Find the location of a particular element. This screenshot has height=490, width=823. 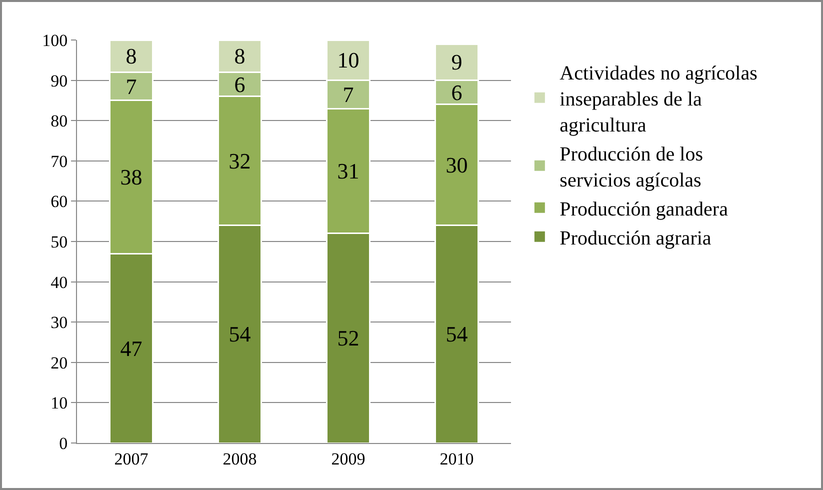

y-tick-label: 20 is located at coordinates (59, 362).